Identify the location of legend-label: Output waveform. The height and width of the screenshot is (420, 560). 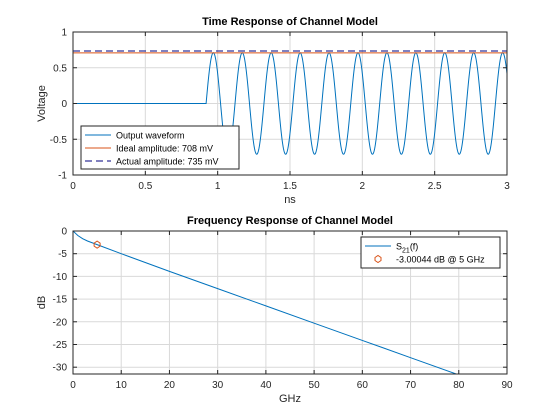
(150, 136).